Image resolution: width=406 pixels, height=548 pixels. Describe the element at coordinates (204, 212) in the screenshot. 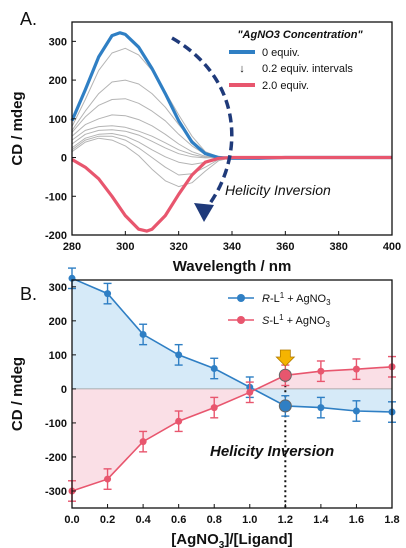

I see `trend-arrow-head` at that location.